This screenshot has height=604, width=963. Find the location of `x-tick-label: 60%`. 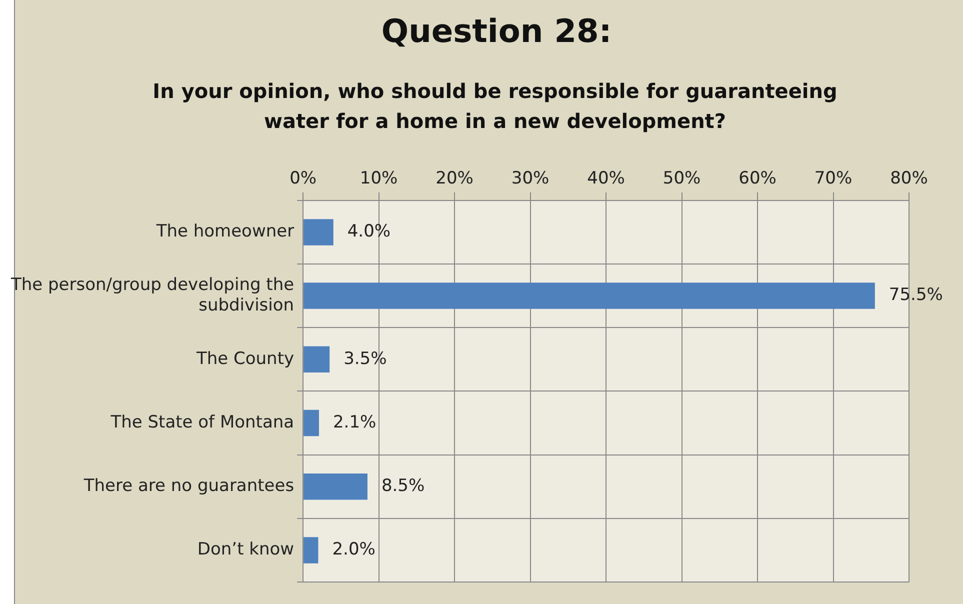

x-tick-label: 60% is located at coordinates (757, 178).